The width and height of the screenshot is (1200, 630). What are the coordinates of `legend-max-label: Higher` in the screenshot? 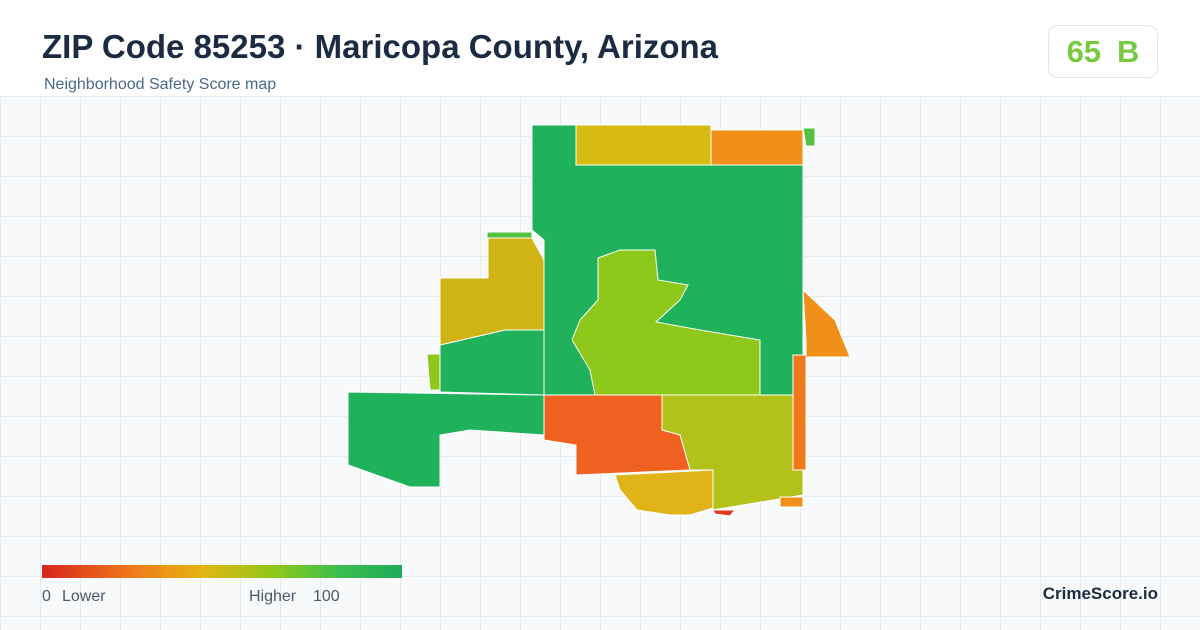 It's located at (273, 596).